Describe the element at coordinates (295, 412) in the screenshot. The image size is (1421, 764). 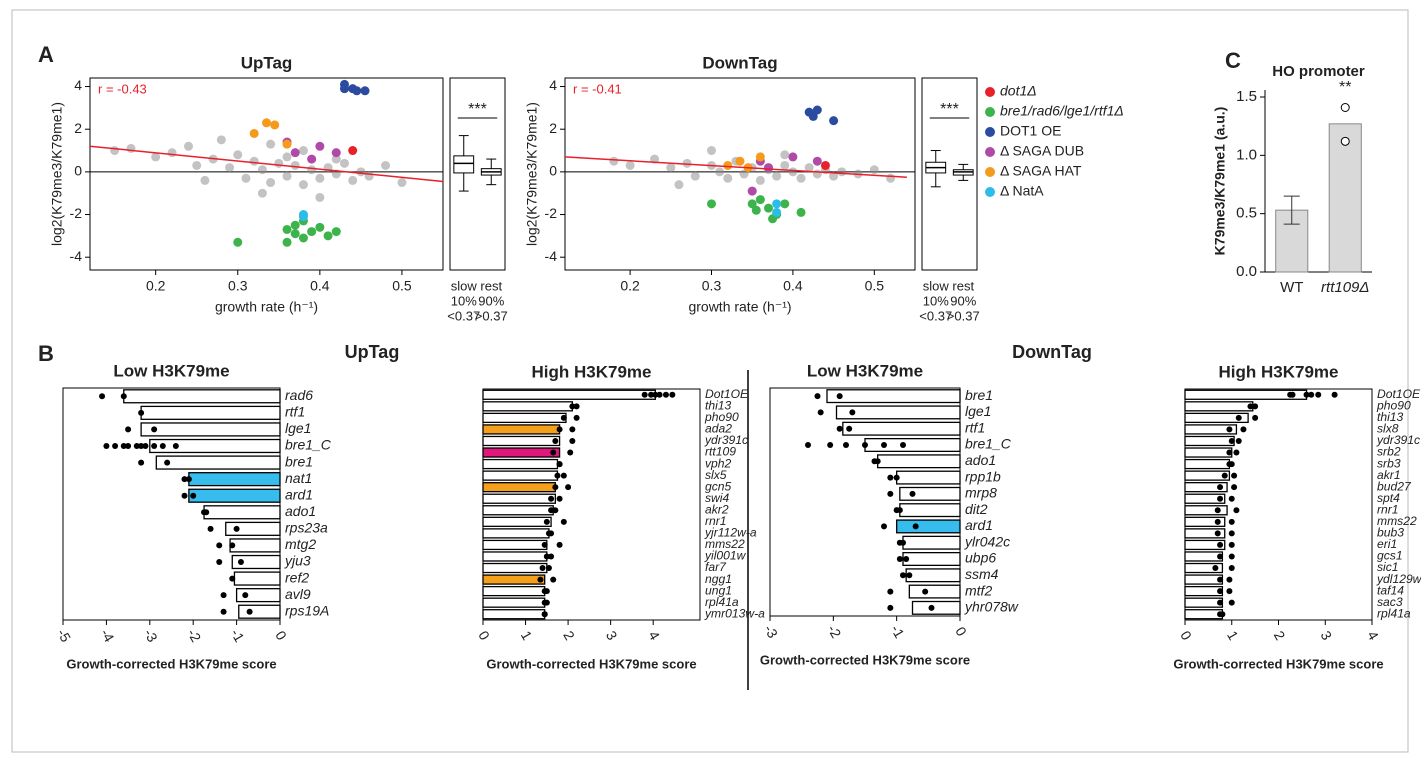
I see `category-label: rtf1` at that location.